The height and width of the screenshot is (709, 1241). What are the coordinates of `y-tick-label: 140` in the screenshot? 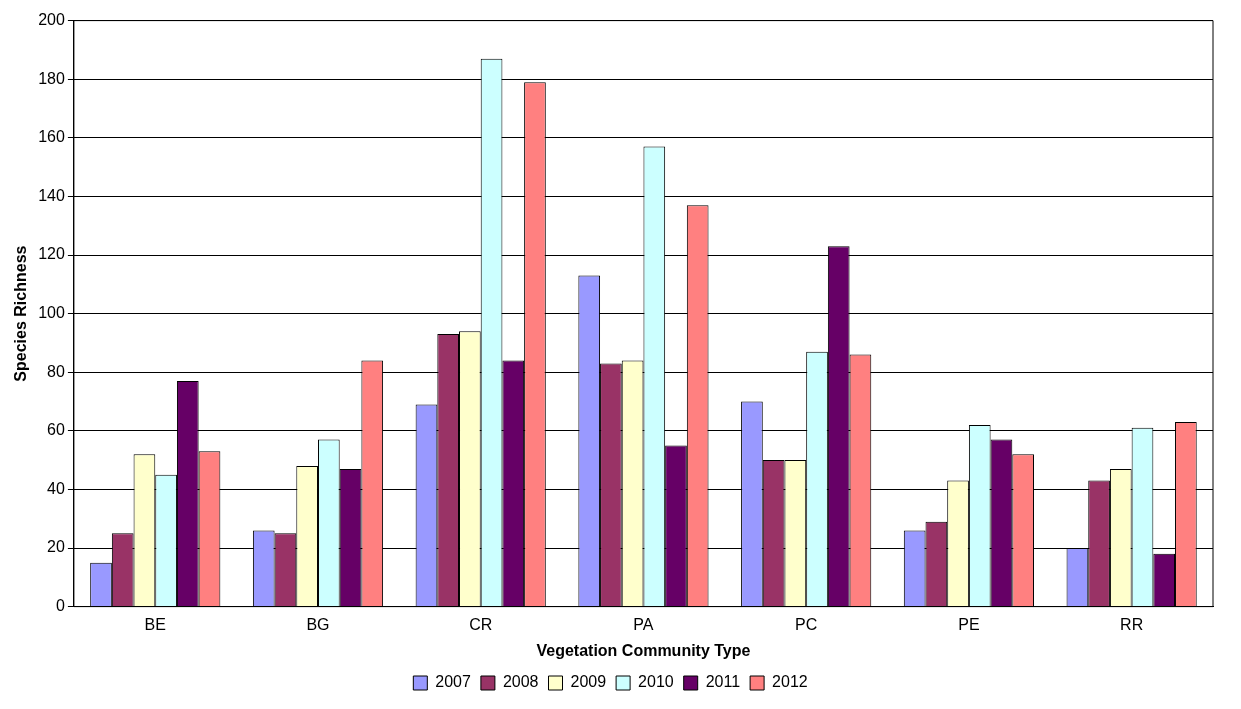 It's located at (51, 195).